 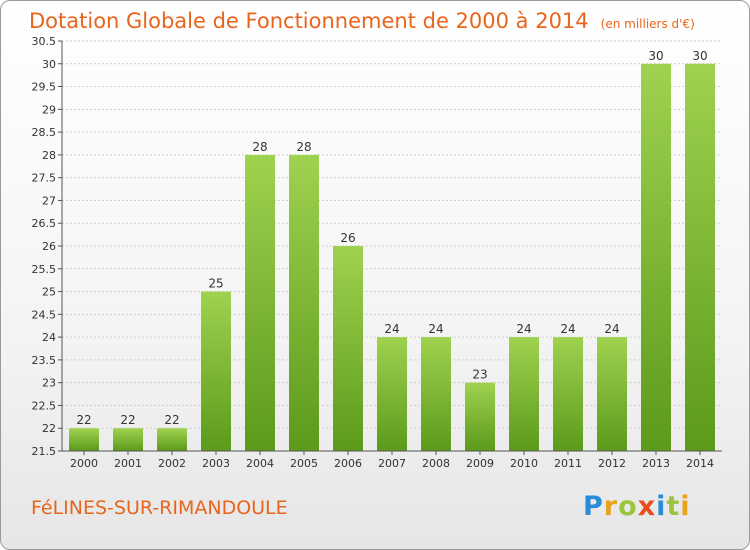 I want to click on x-tick-label: 2006, so click(x=348, y=463).